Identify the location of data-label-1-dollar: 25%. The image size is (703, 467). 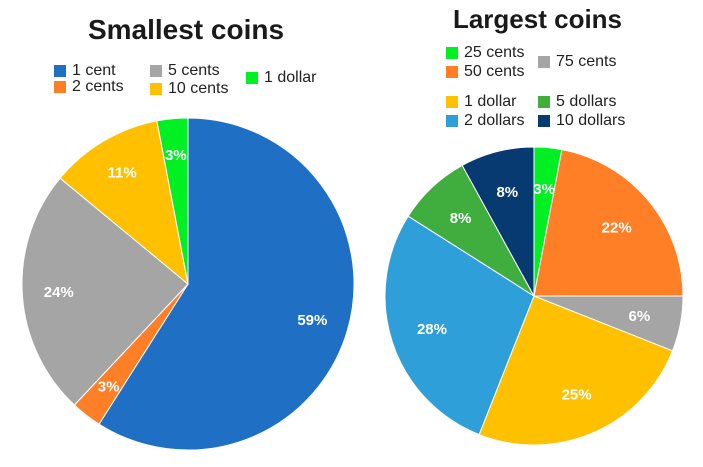
(577, 394).